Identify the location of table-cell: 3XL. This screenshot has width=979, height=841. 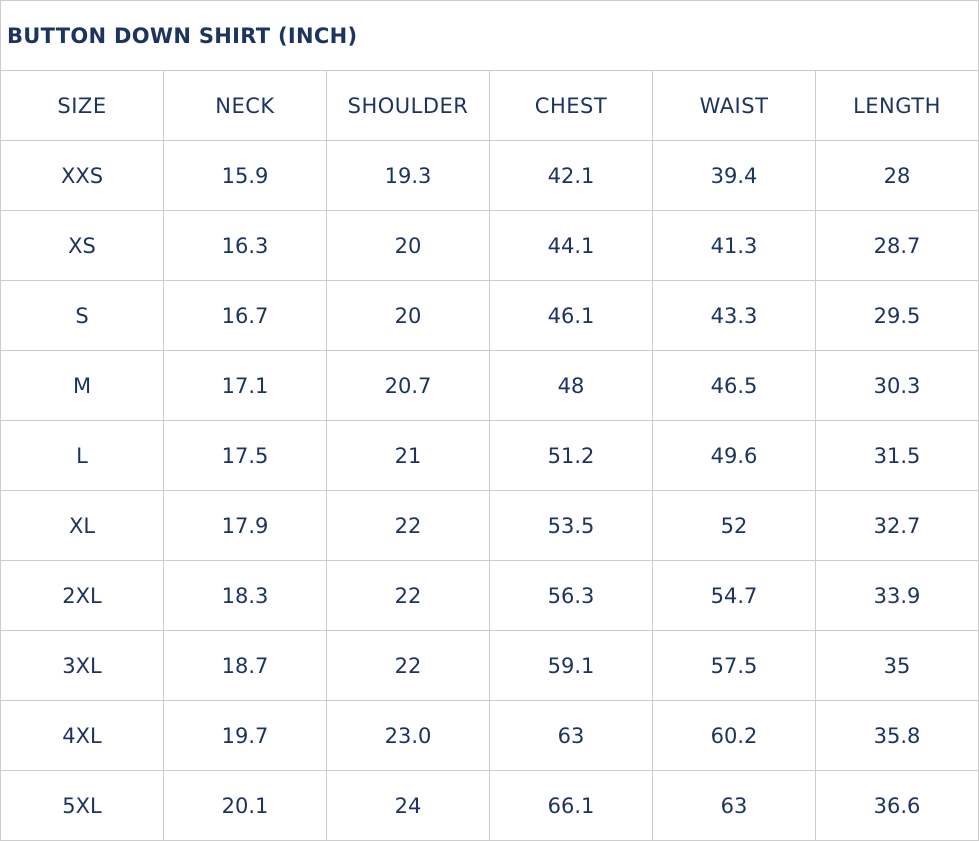
(82, 665).